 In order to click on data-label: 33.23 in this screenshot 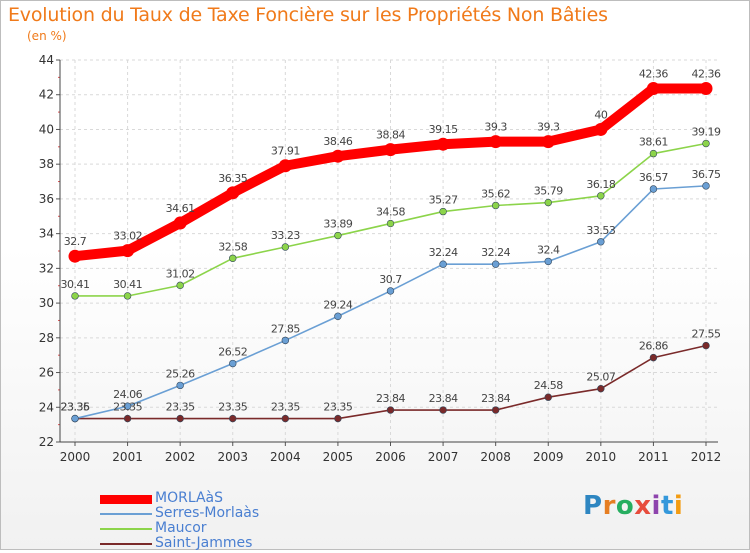, I will do `click(285, 235)`.